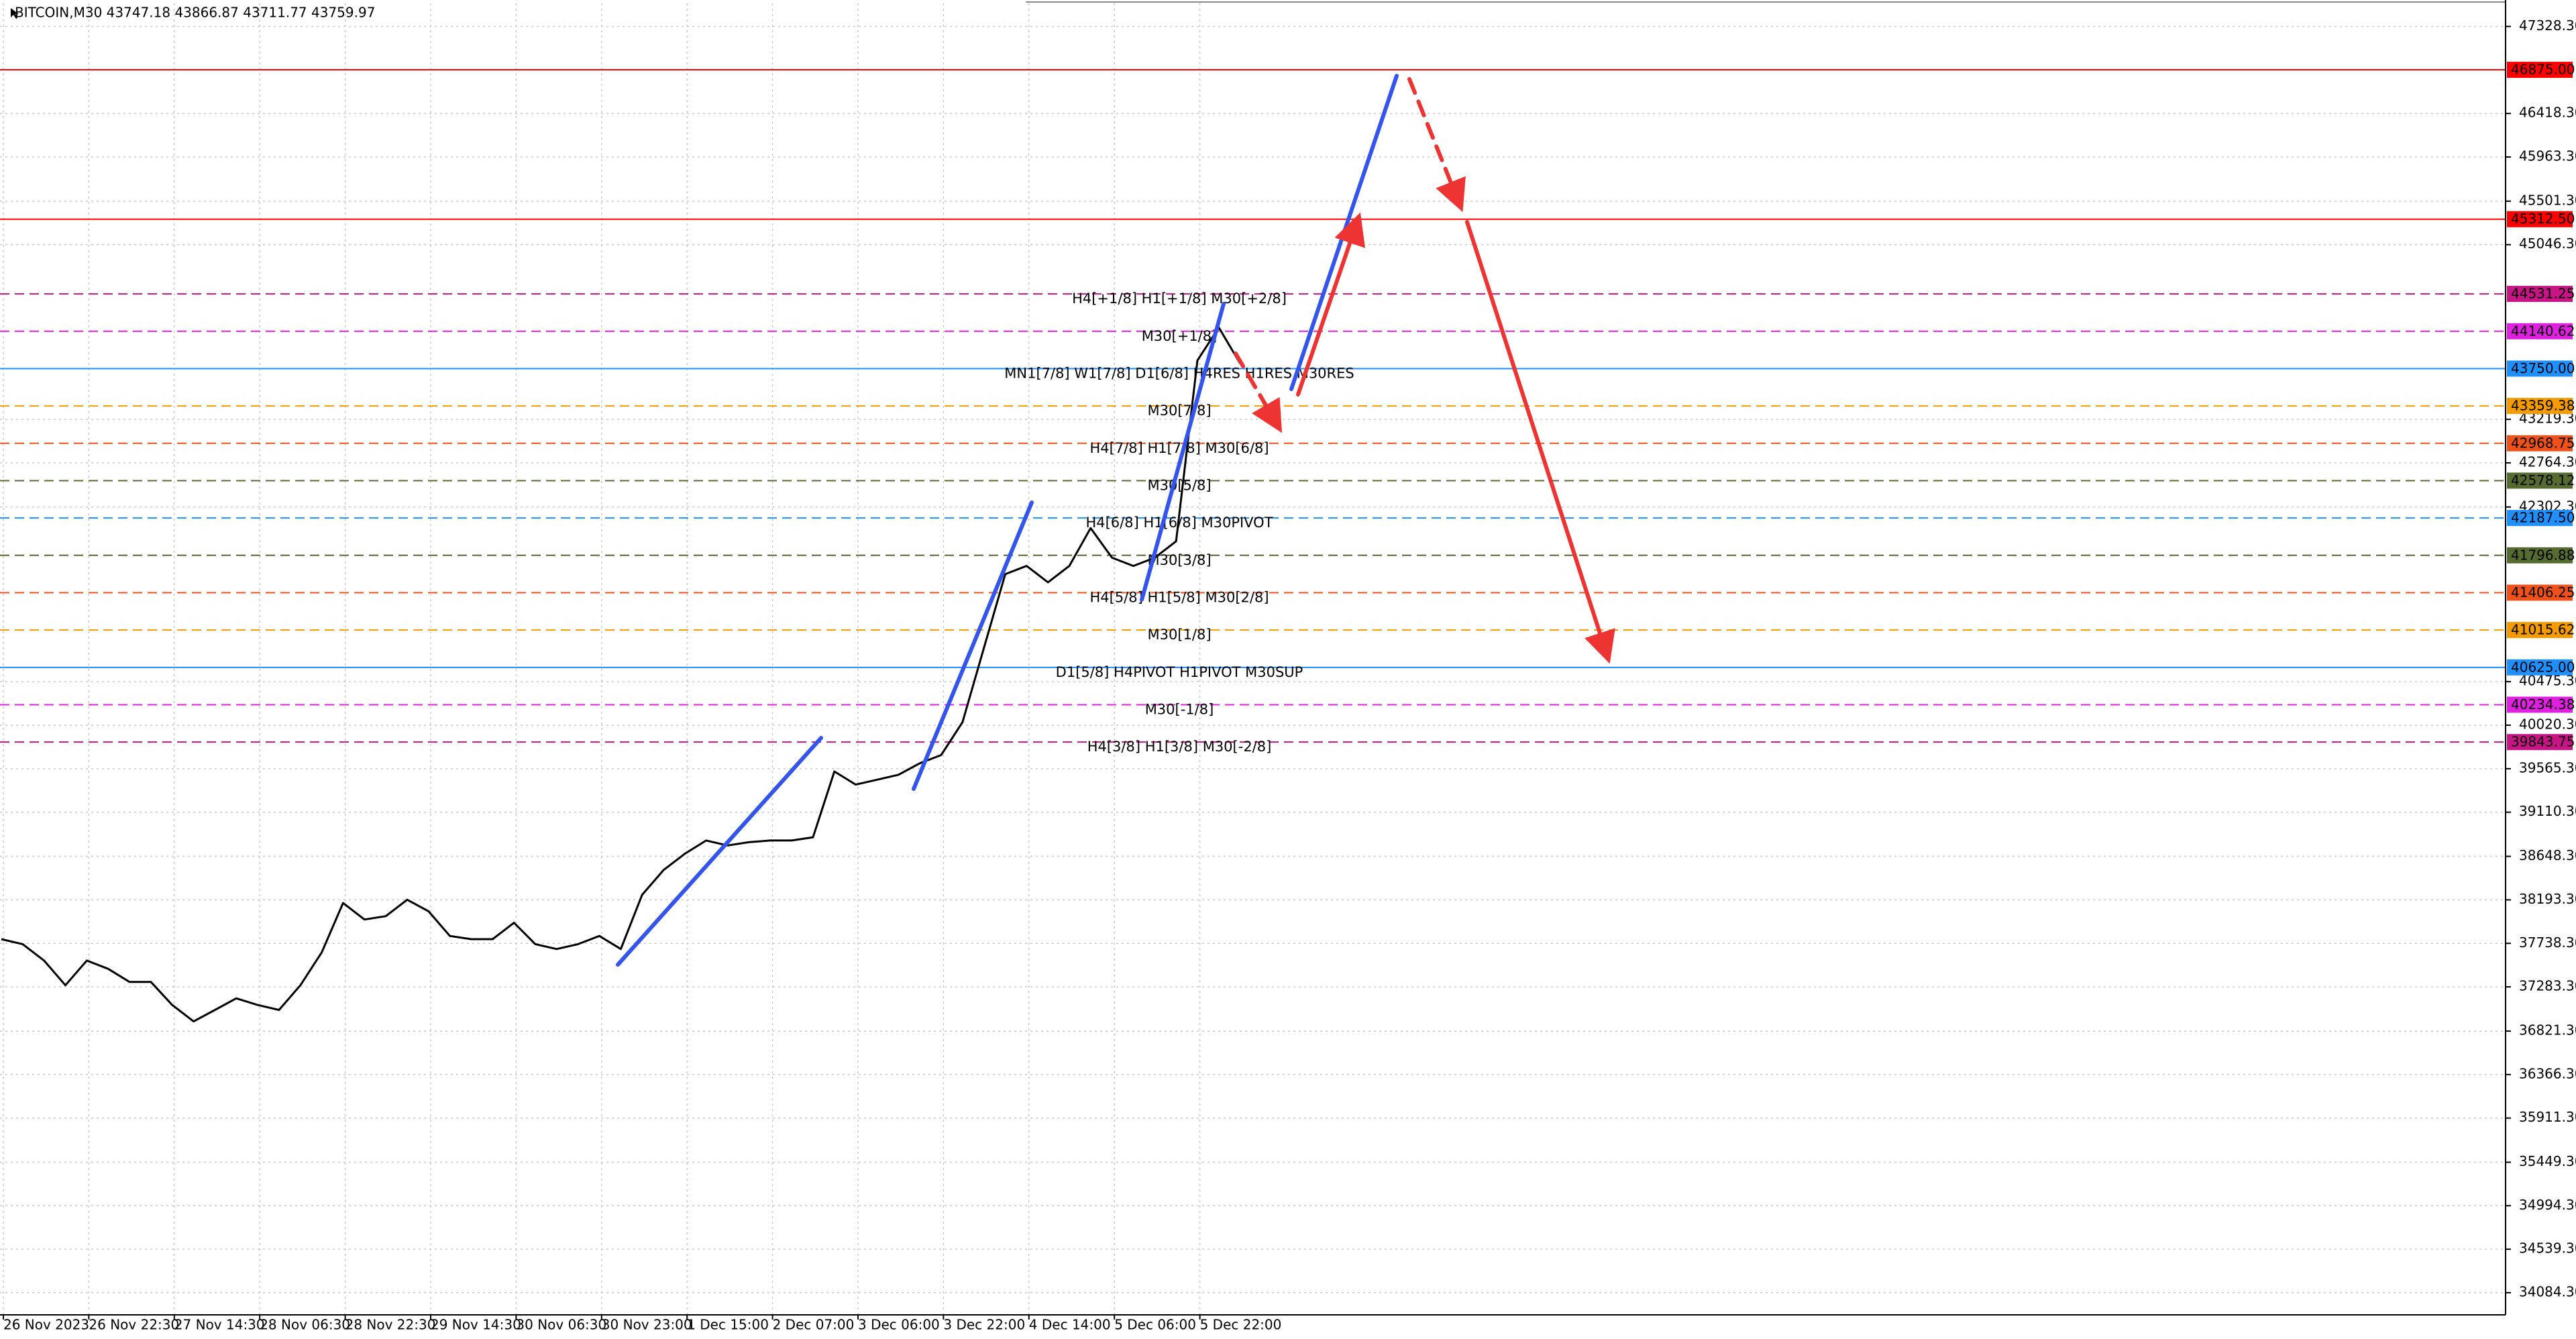  I want to click on x-tick-label: 3 Dec 06:00, so click(899, 1325).